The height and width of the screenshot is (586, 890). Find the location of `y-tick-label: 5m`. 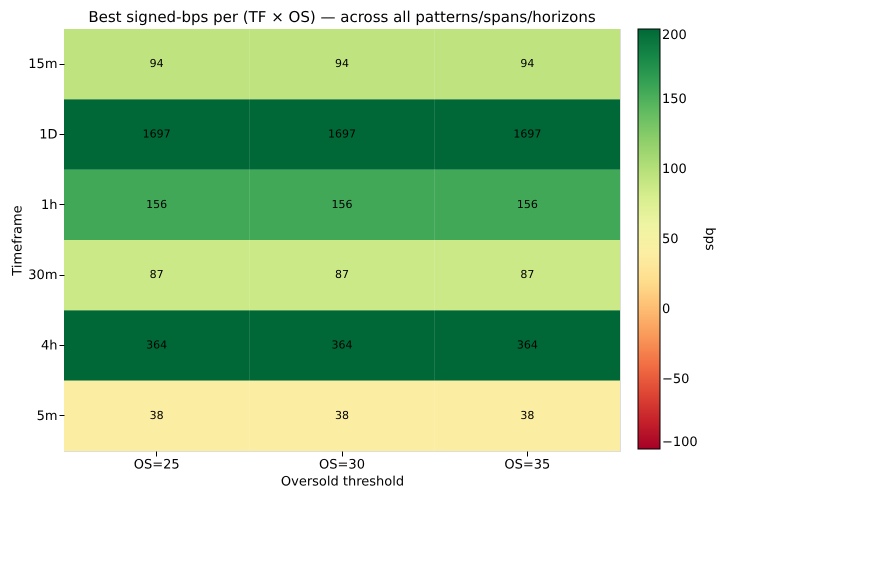

y-tick-label: 5m is located at coordinates (47, 416).